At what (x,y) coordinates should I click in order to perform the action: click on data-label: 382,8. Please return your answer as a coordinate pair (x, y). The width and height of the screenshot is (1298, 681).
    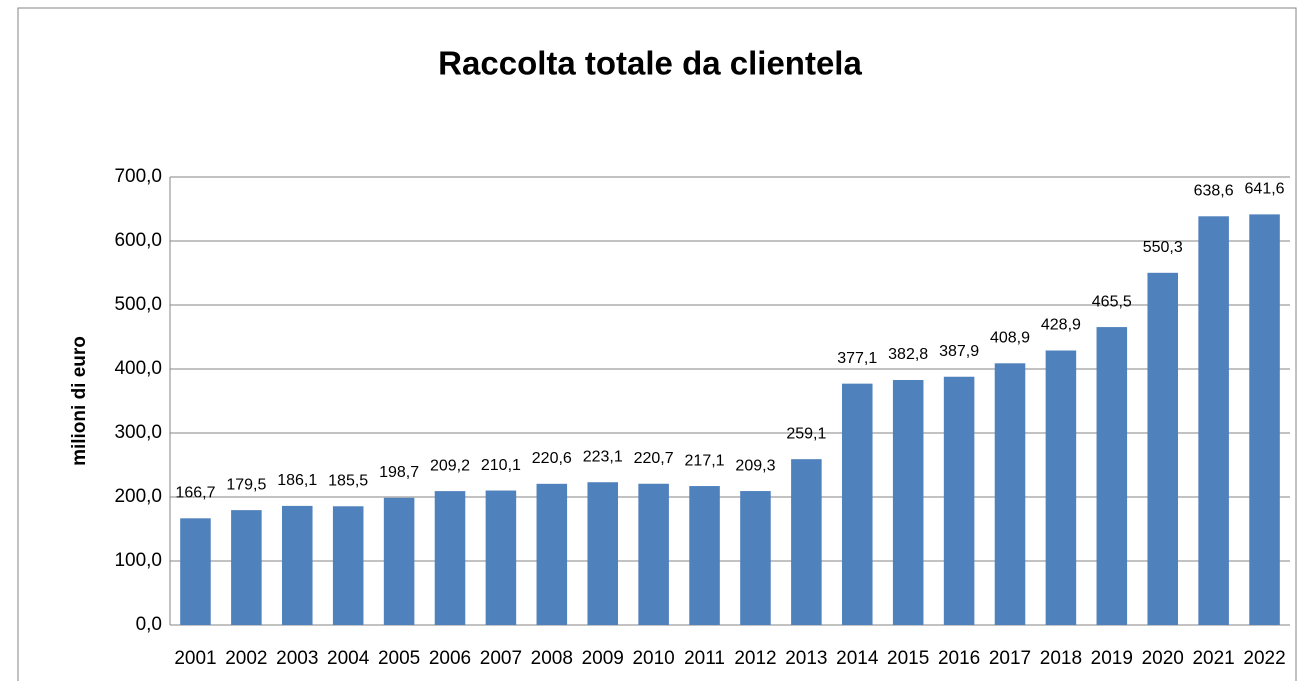
    Looking at the image, I should click on (908, 354).